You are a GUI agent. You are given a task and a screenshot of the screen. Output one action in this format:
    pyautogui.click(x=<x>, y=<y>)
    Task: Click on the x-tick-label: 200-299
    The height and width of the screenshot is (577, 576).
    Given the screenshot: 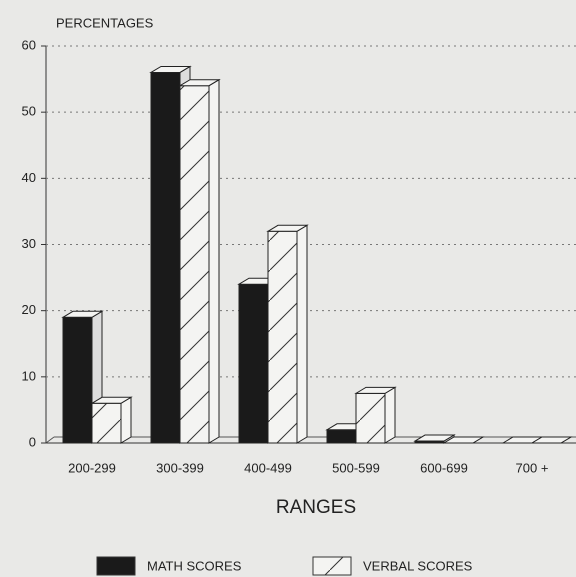 What is the action you would take?
    pyautogui.click(x=92, y=467)
    